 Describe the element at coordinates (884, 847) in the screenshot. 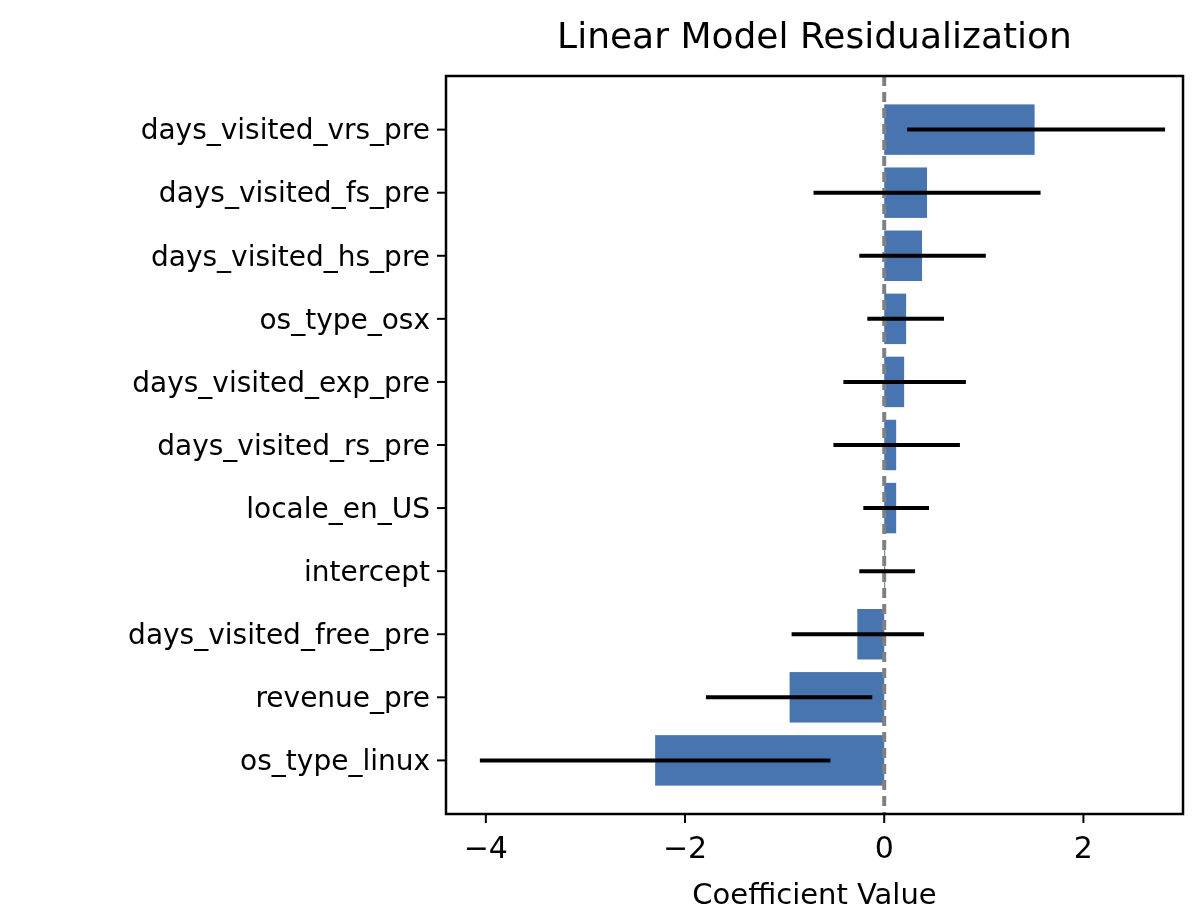

I see `x-tick-label: 0` at that location.